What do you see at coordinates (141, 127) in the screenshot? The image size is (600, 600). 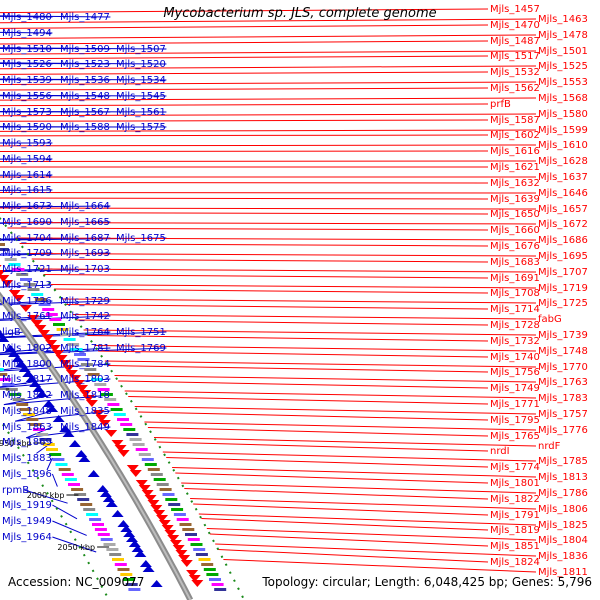 I see `gene-label-left: Mjls_1575` at bounding box center [141, 127].